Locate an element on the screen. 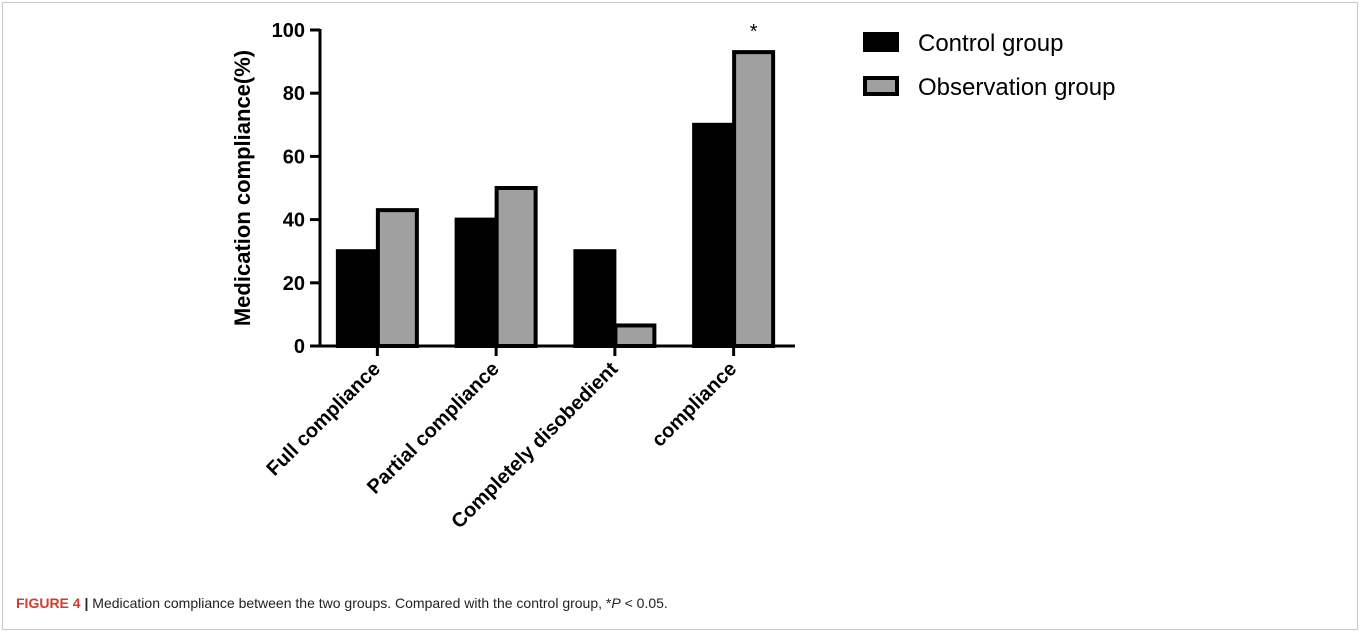 Image resolution: width=1363 pixels, height=635 pixels. legend-label-1: Observation group is located at coordinates (1016, 87).